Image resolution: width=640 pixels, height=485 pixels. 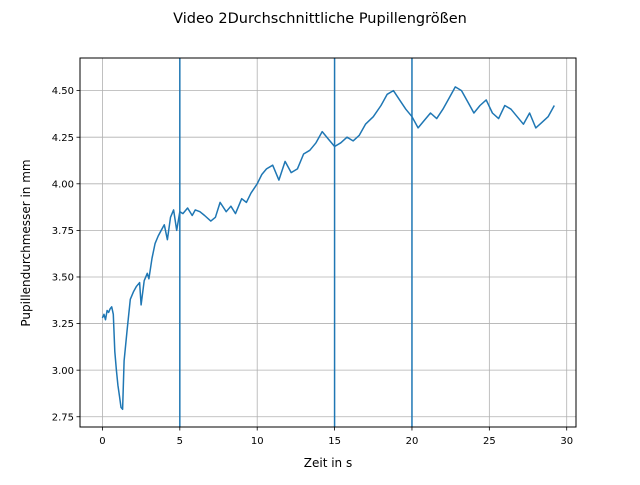 What do you see at coordinates (63, 324) in the screenshot?
I see `y-tick-label: 3.25` at bounding box center [63, 324].